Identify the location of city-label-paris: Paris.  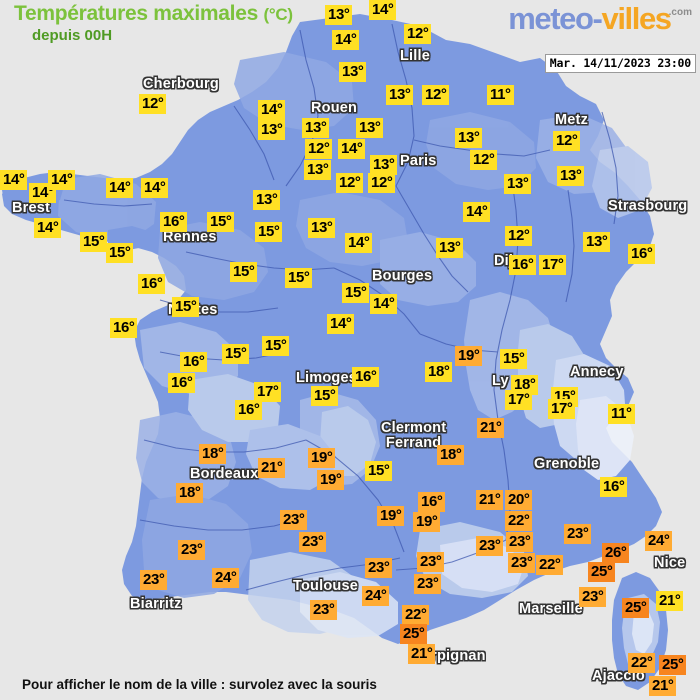
(418, 161).